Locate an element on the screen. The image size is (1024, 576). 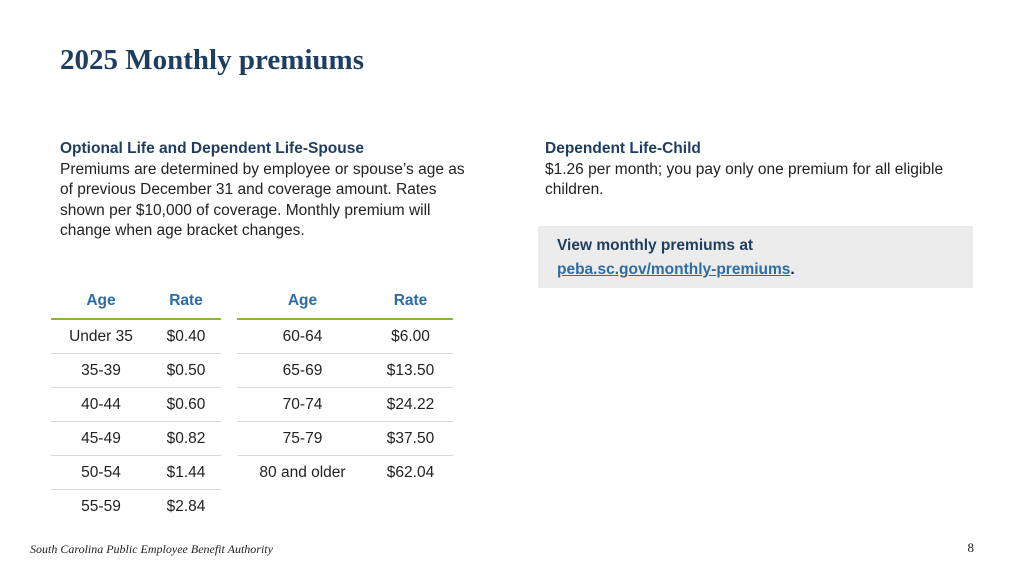
table-row: 40-44 $0.60 is located at coordinates (136, 404).